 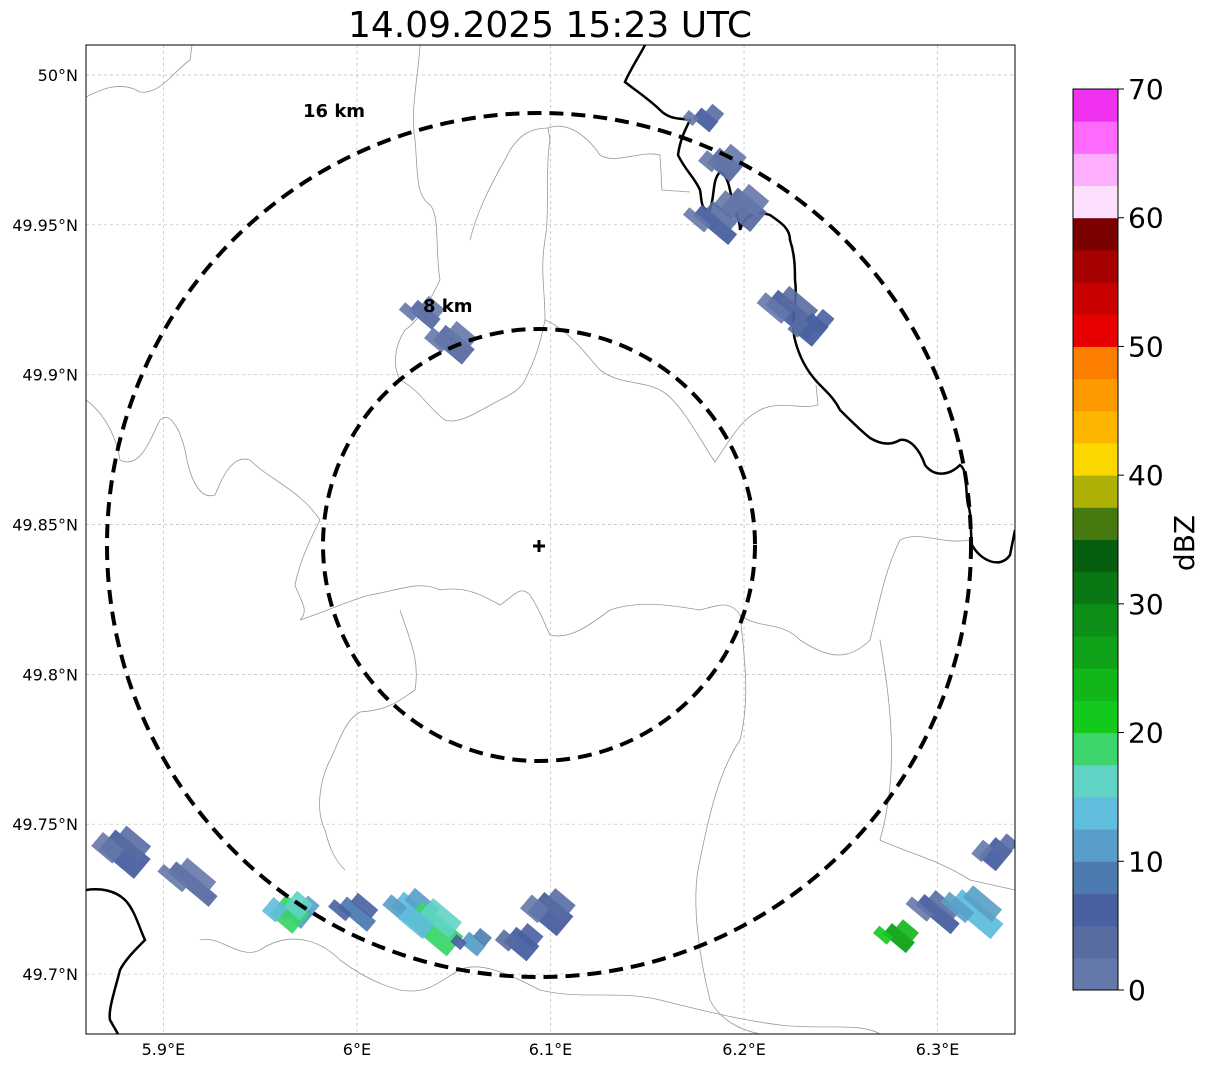 I want to click on lon-tick-label: 6.2°E, so click(x=744, y=1049).